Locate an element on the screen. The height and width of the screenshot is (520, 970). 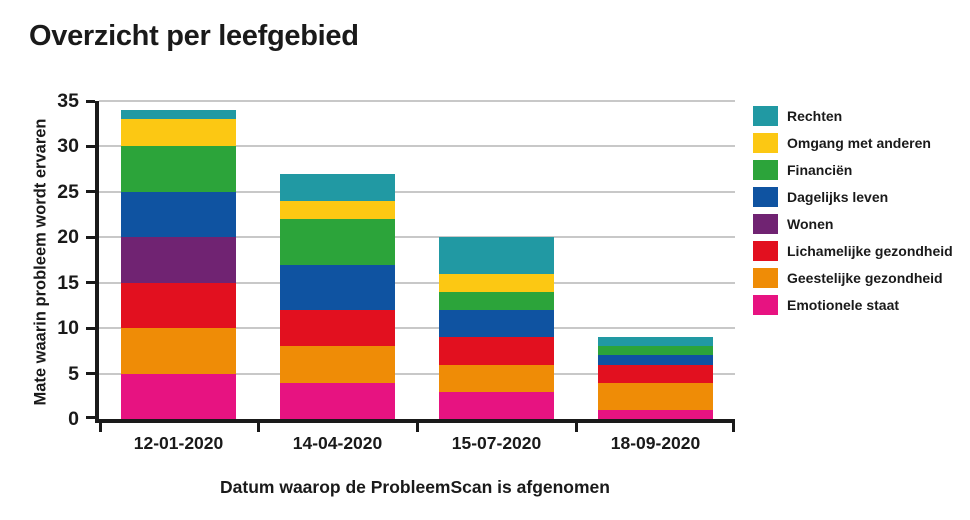
x-tick-label: 15-07-2020 is located at coordinates (496, 443).